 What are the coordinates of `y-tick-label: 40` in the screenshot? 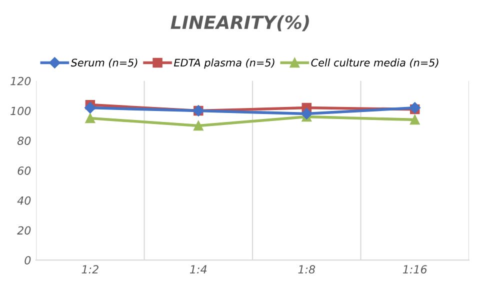 It's located at (24, 200).